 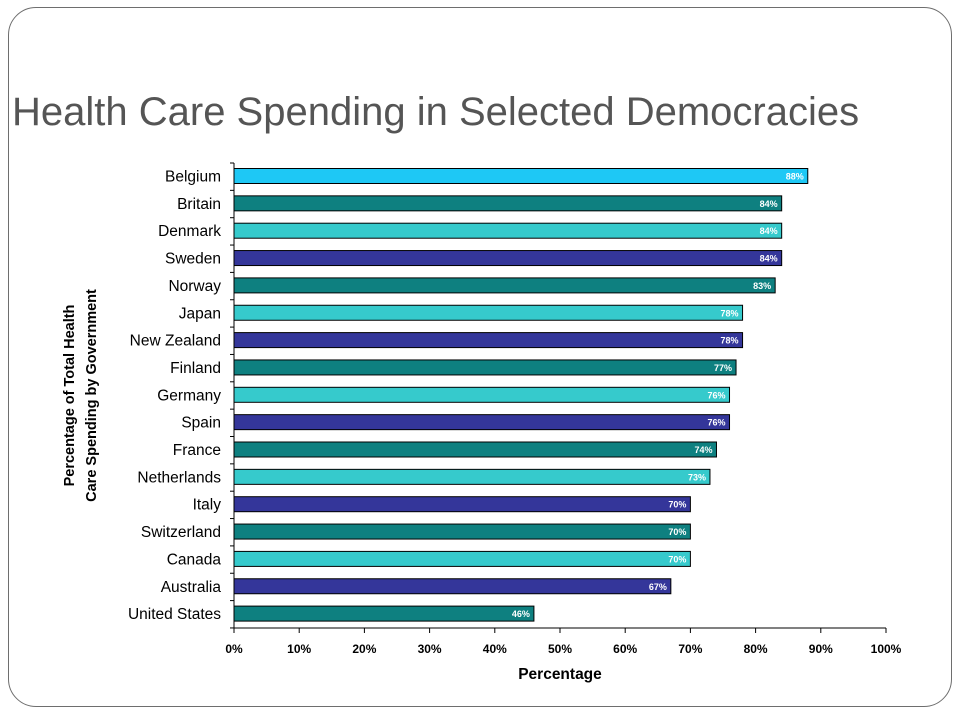 I want to click on bar-britain, so click(x=508, y=203).